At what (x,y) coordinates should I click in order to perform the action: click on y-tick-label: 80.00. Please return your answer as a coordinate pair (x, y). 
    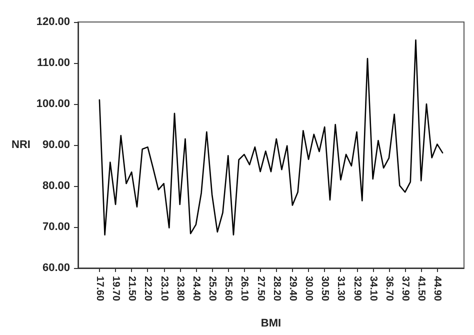
    Looking at the image, I should click on (56, 186).